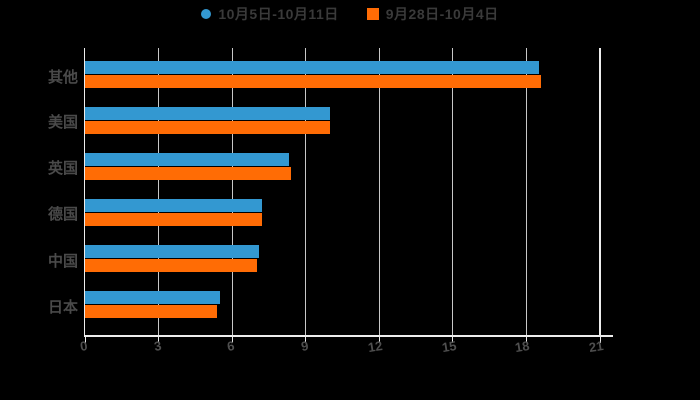 The image size is (700, 400). I want to click on legend-circle-marker-icon, so click(206, 14).